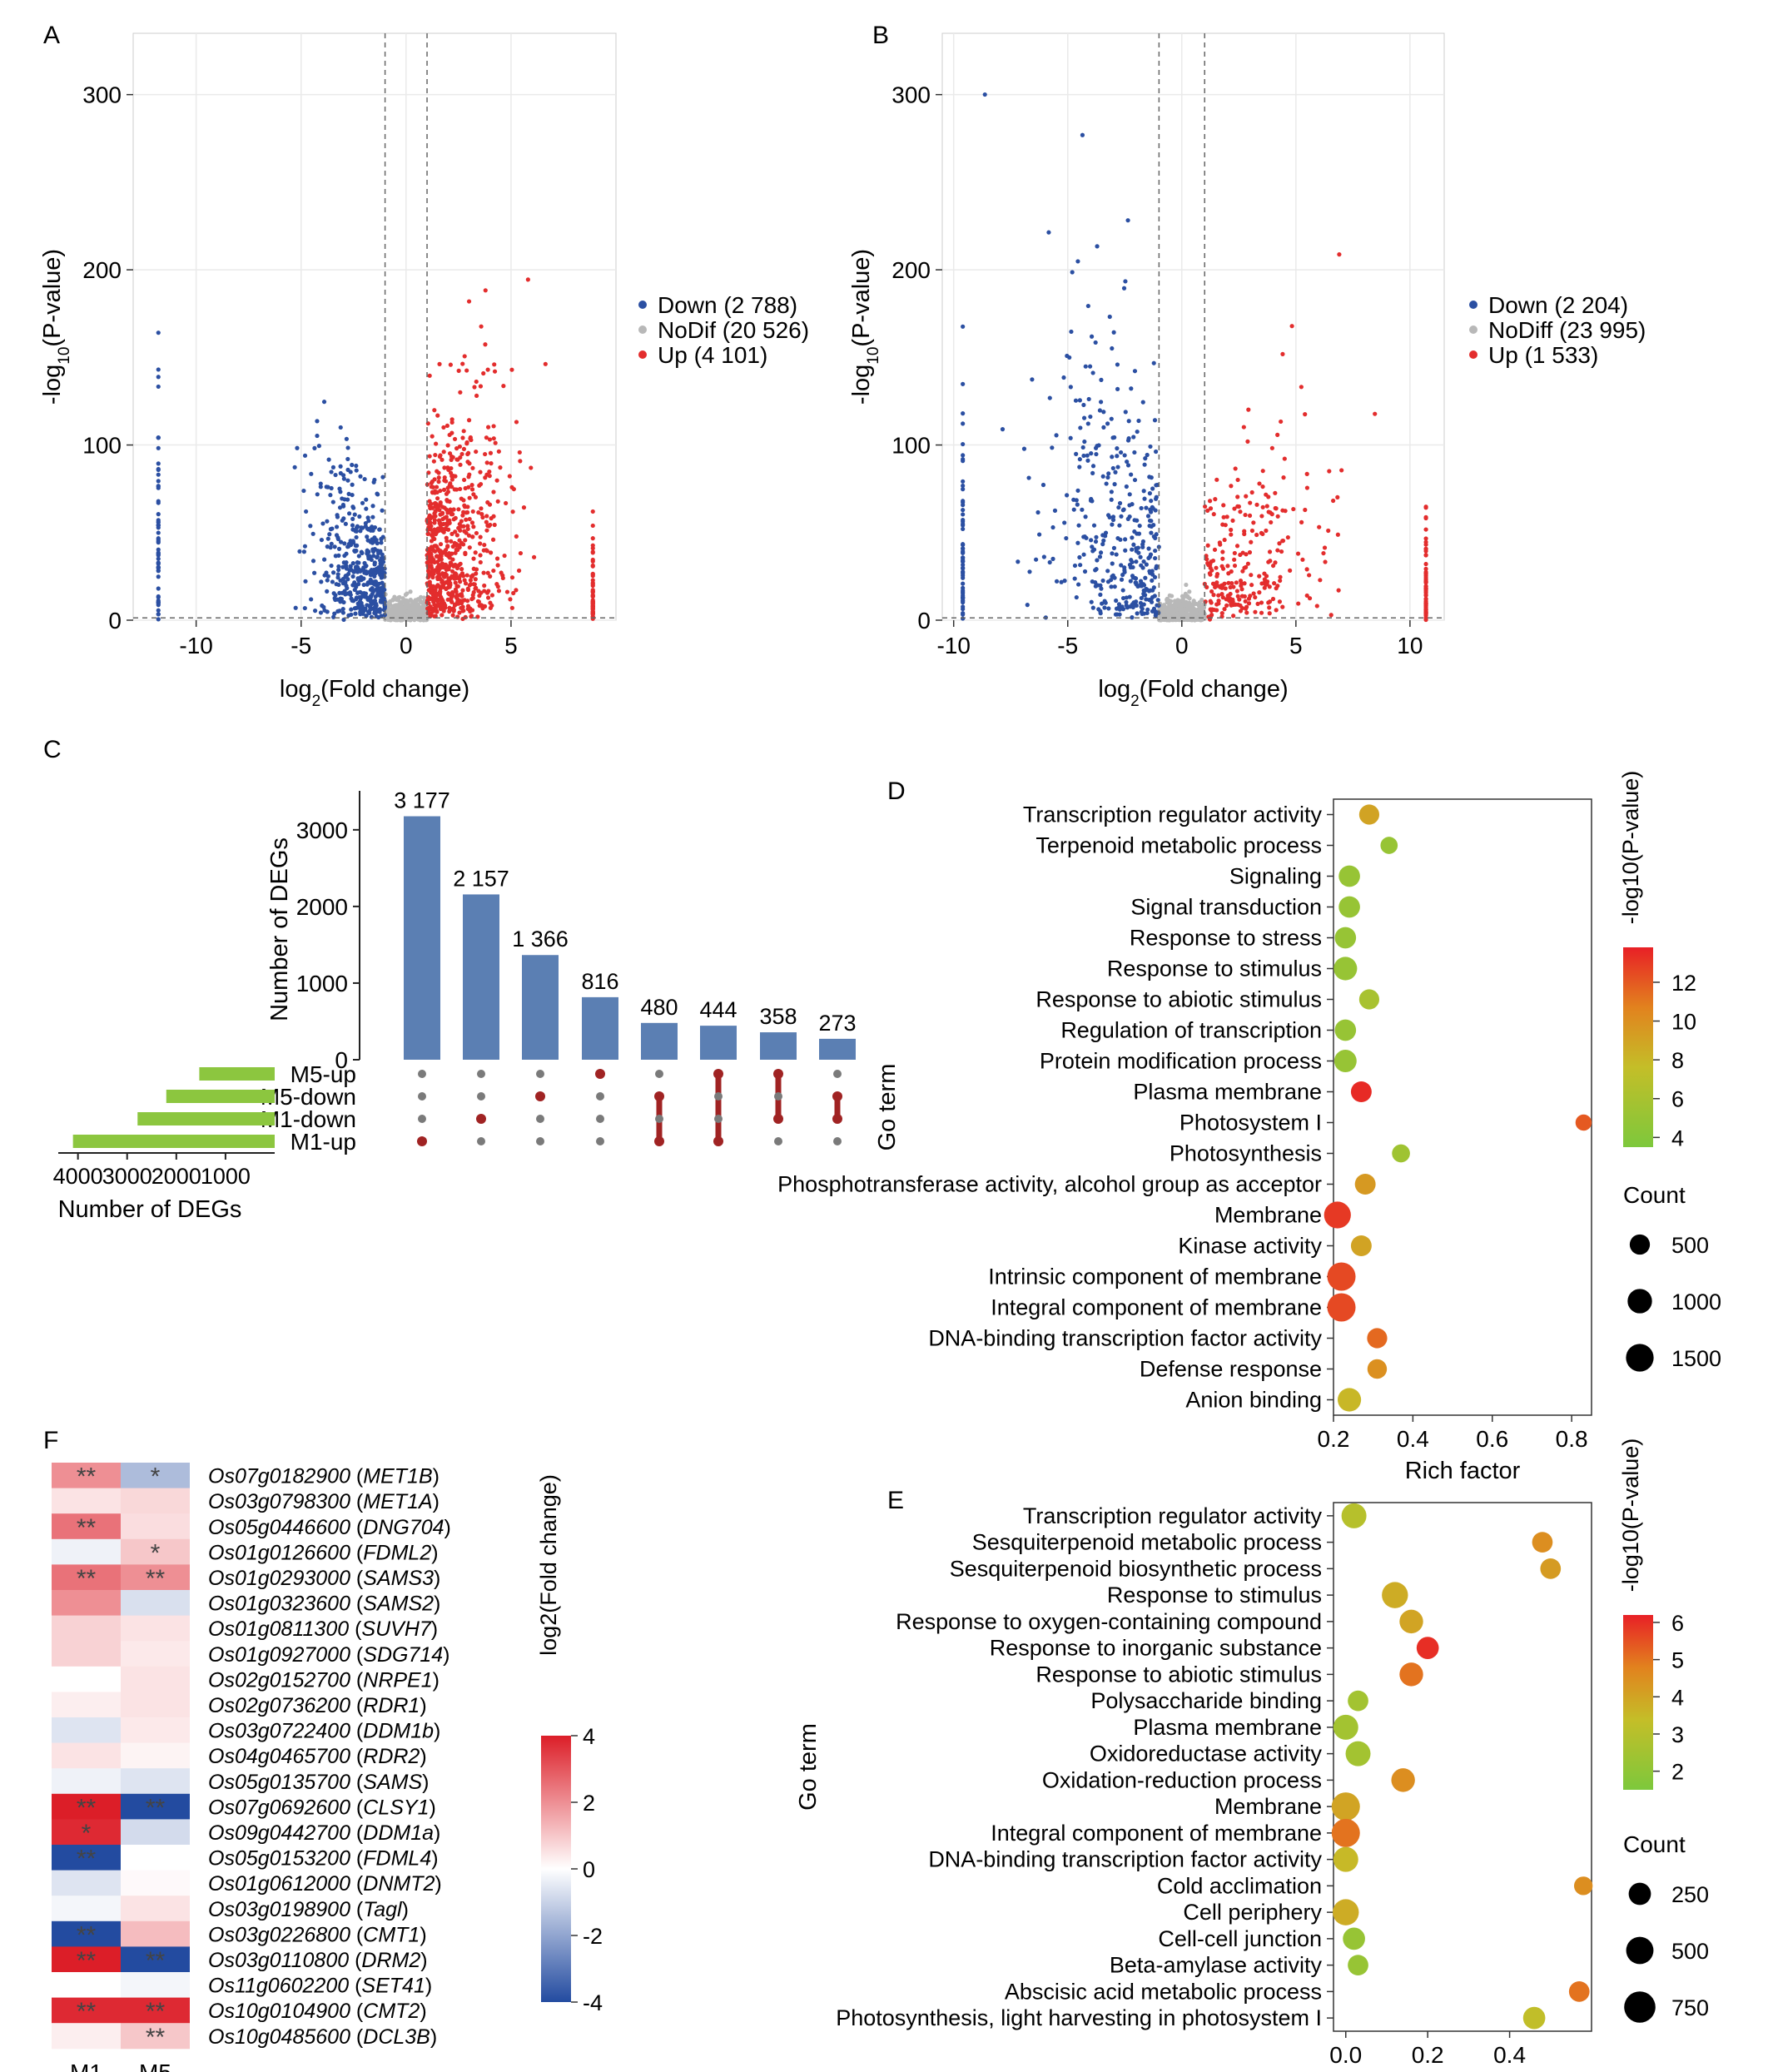 The height and width of the screenshot is (2072, 1768). Describe the element at coordinates (374, 326) in the screenshot. I see `plot-area` at that location.